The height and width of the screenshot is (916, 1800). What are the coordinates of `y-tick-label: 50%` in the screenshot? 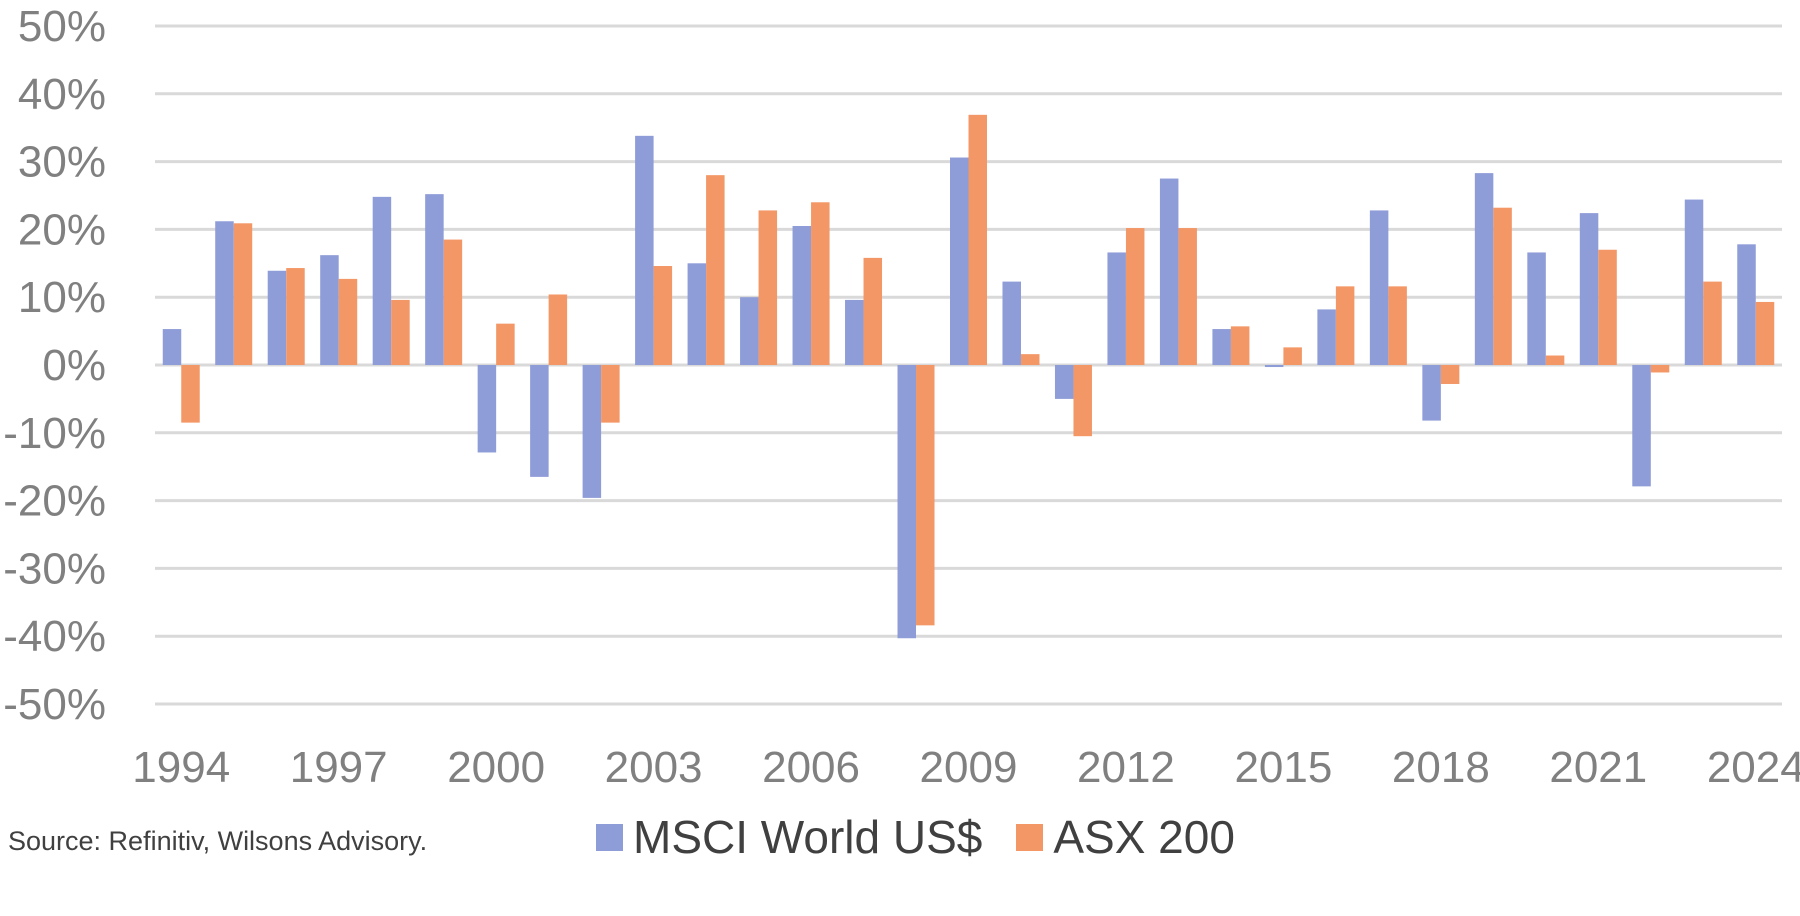 It's located at (62, 26).